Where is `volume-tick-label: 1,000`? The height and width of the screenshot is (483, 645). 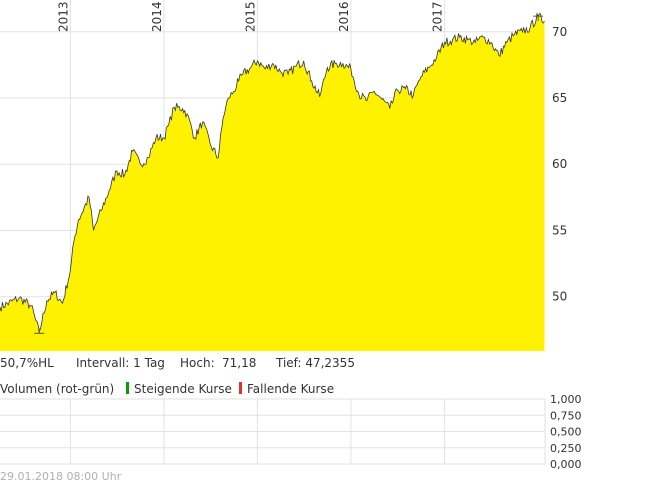
volume-tick-label: 1,000 is located at coordinates (566, 399).